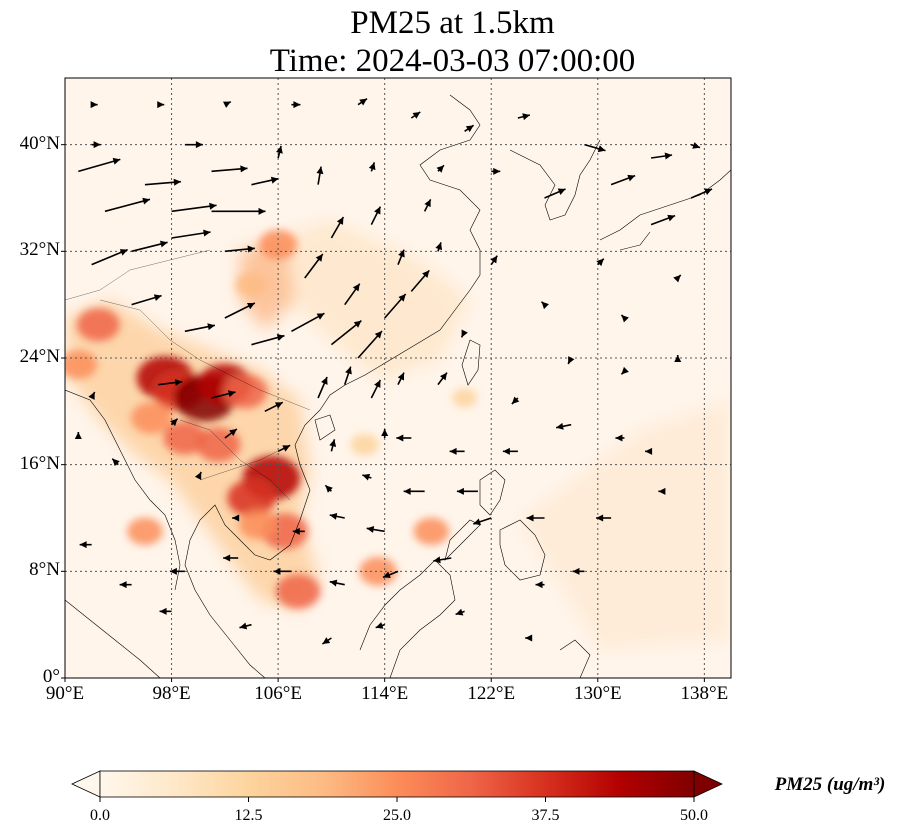  What do you see at coordinates (665, 210) in the screenshot?
I see `coast-japan` at bounding box center [665, 210].